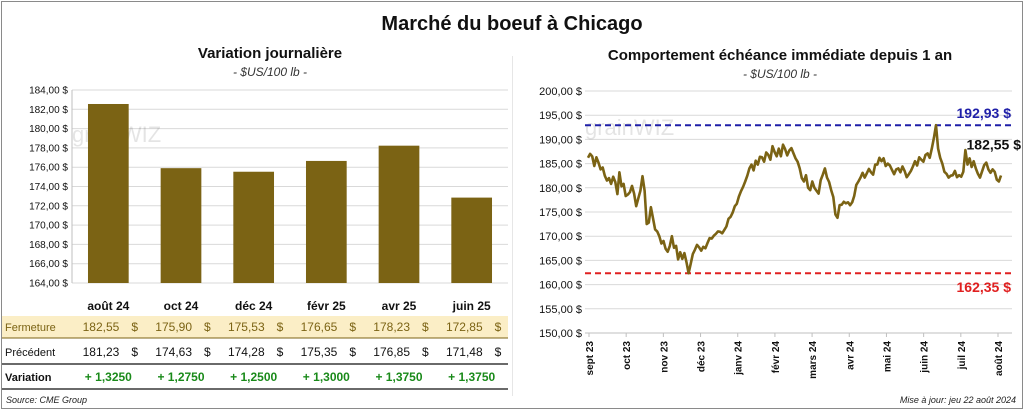 The image size is (1024, 410). What do you see at coordinates (994, 144) in the screenshot?
I see `last-value-label: 182,55 $` at bounding box center [994, 144].